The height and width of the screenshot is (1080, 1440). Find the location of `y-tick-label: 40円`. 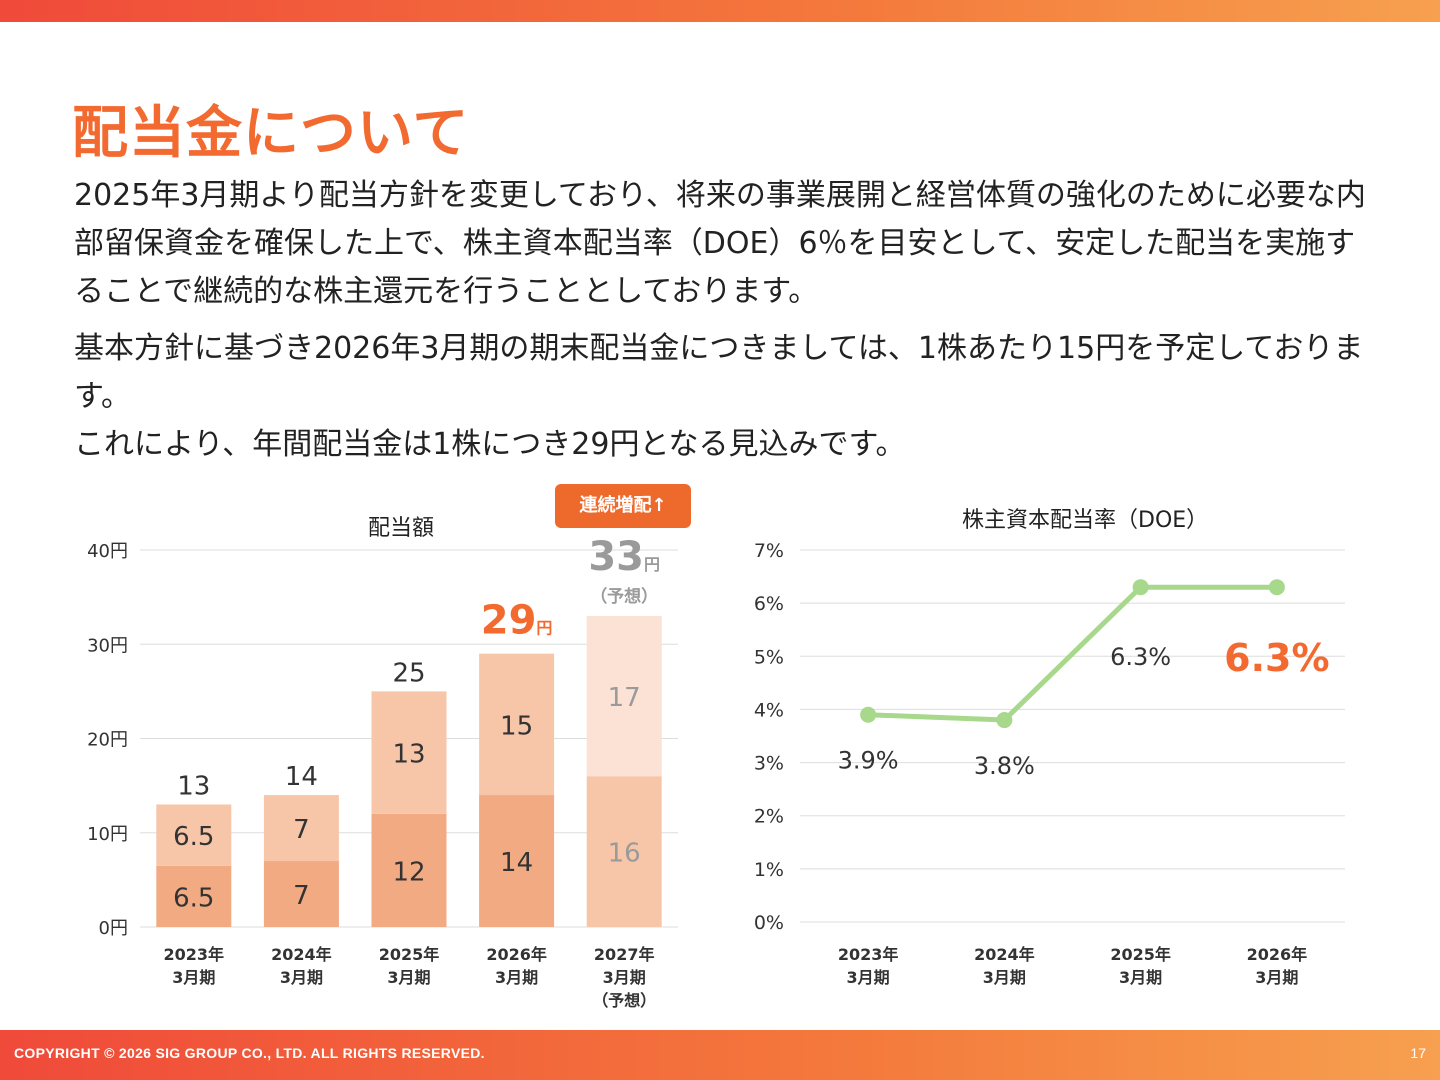

y-tick-label: 40円 is located at coordinates (107, 551).